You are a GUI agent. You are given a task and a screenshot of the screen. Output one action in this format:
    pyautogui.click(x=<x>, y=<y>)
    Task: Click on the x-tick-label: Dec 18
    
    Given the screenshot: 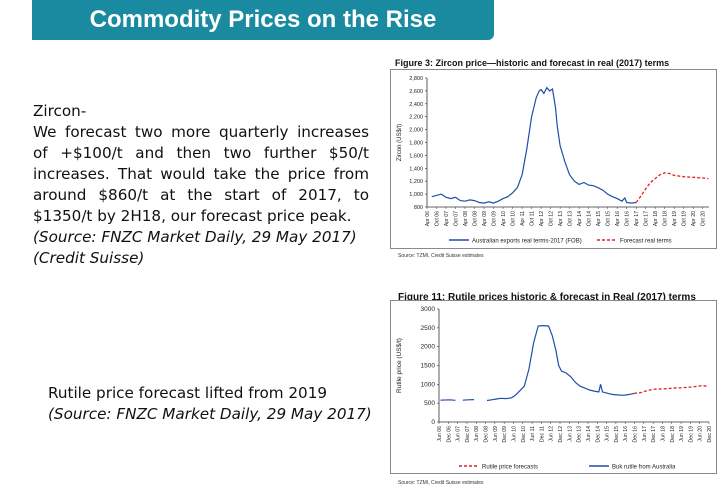 What is the action you would take?
    pyautogui.click(x=673, y=434)
    